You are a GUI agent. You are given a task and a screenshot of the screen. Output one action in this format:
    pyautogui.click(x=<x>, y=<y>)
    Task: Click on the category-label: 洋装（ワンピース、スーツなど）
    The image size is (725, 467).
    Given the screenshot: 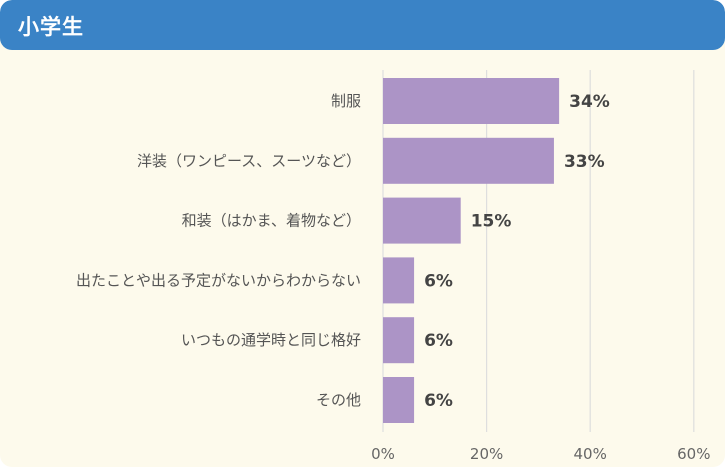 What is the action you would take?
    pyautogui.click(x=249, y=161)
    